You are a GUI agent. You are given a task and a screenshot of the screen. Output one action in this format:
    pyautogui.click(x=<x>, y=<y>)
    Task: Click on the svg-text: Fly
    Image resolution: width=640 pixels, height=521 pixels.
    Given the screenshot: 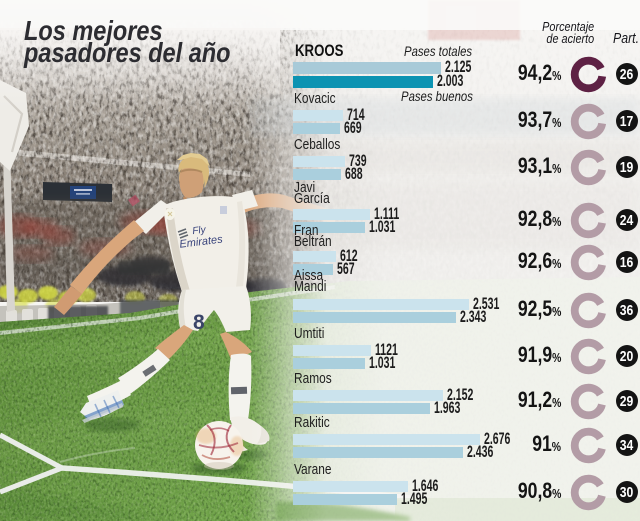 What is the action you would take?
    pyautogui.click(x=200, y=230)
    